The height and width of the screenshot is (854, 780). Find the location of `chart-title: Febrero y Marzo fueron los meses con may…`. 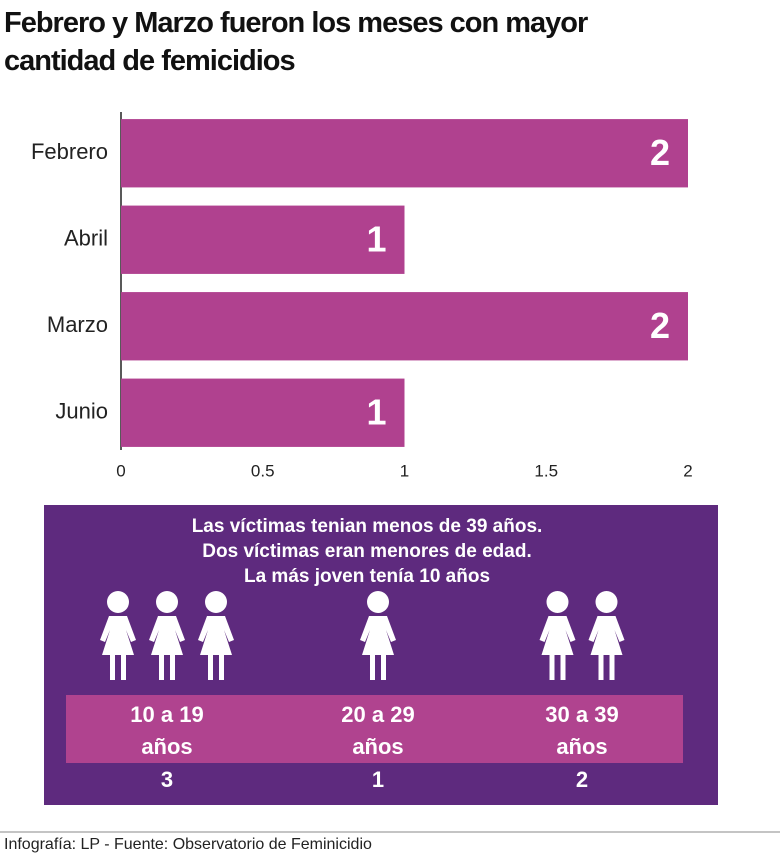

chart-title: Febrero y Marzo fueron los meses con may… is located at coordinates (296, 42).